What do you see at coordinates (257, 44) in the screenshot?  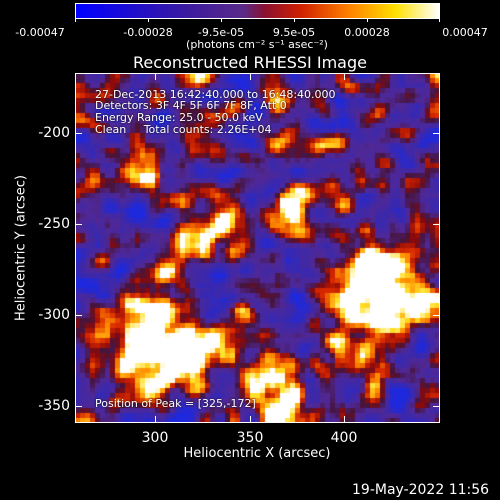 I see `colorbar-units: (photons cm⁻² s⁻¹ asec⁻²)` at bounding box center [257, 44].